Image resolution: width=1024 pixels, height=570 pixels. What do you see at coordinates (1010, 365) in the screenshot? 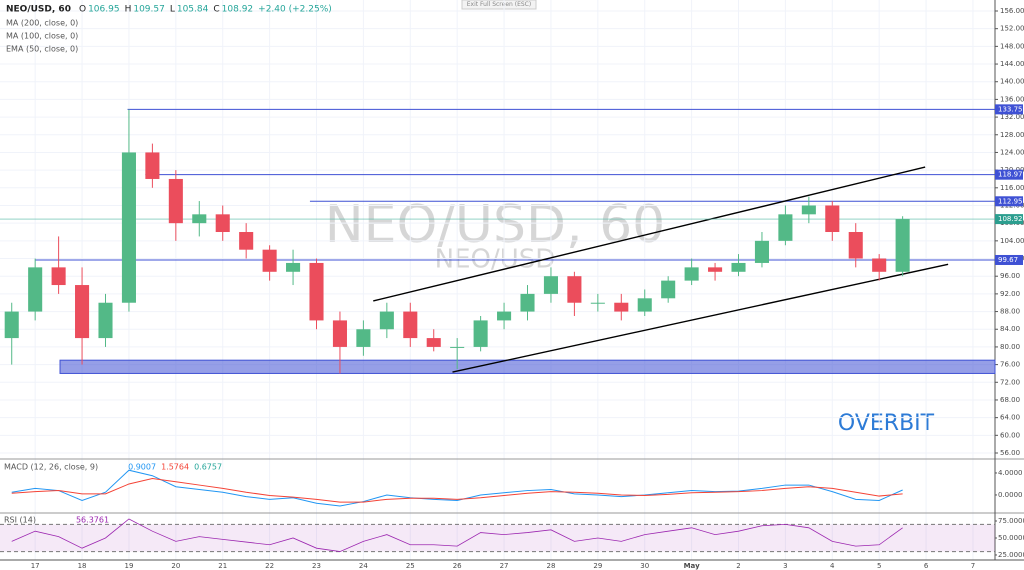
I see `y-tick-label: 76.00` at bounding box center [1010, 365].